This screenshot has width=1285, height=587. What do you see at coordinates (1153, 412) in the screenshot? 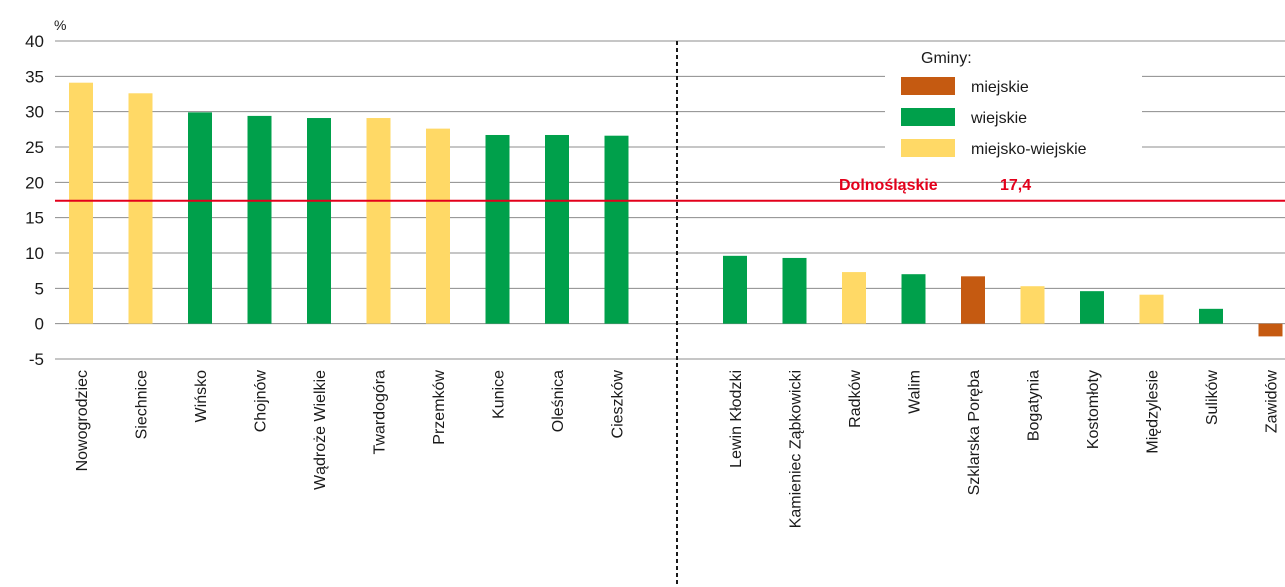
I see `category-label: Międzylesie` at bounding box center [1153, 412].